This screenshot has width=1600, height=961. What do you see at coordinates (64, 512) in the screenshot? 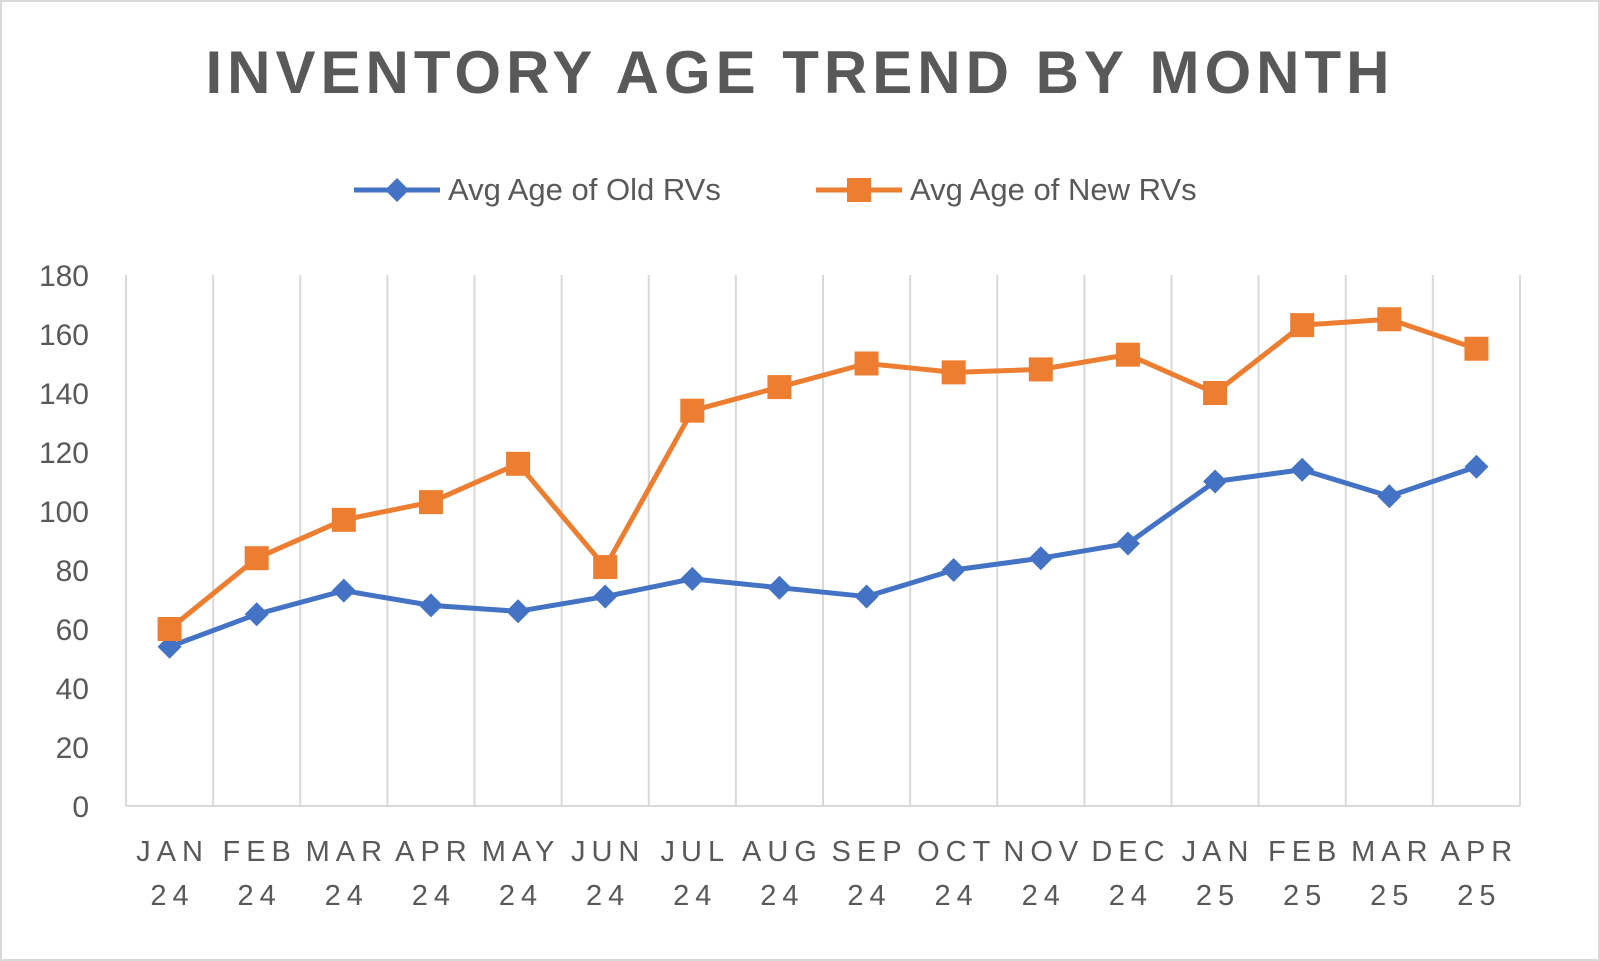
I see `y-tick-label: 100` at bounding box center [64, 512].